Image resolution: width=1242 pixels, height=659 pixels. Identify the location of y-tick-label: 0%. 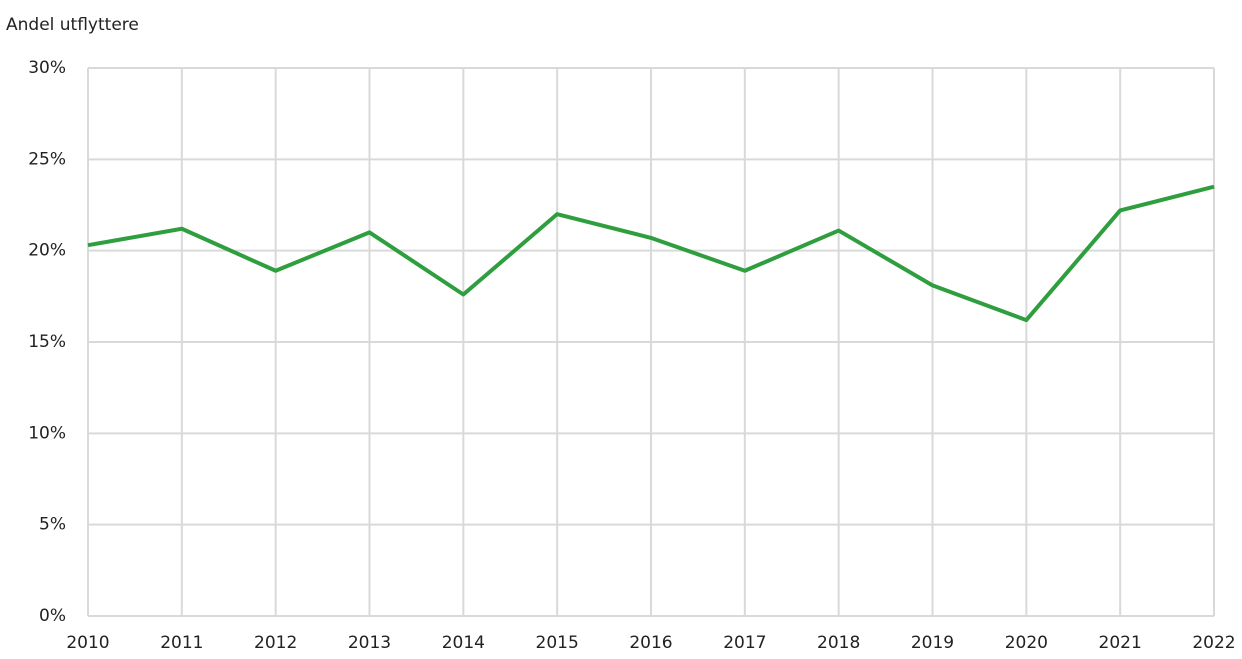
(52, 616).